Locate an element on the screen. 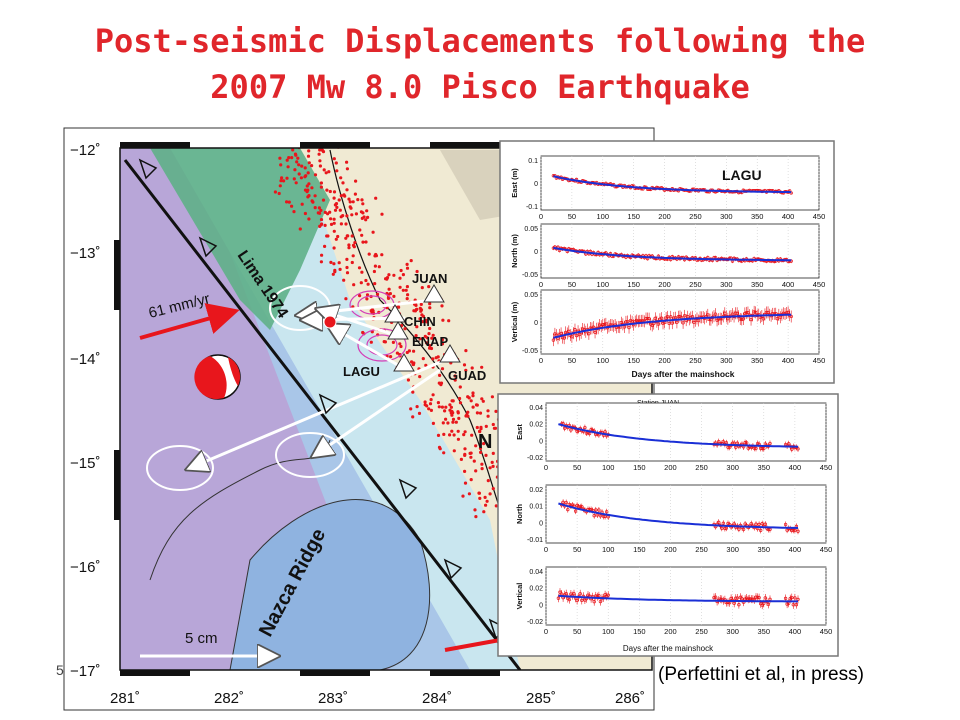 This screenshot has width=960, height=720. slide-number: 5 is located at coordinates (60, 670).